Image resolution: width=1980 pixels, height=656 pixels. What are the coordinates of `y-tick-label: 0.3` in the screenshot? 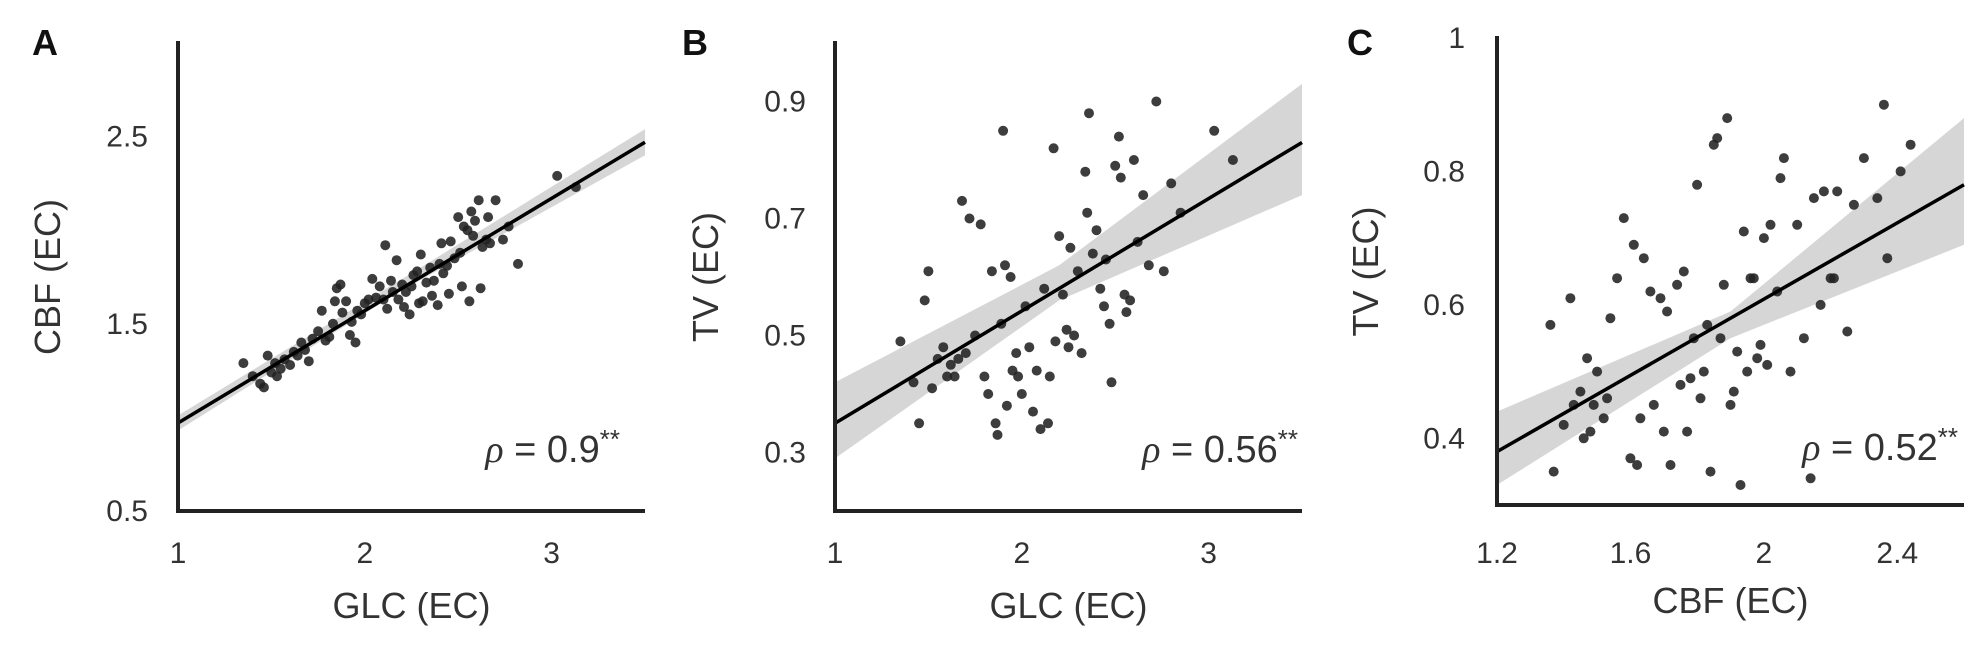 It's located at (785, 453).